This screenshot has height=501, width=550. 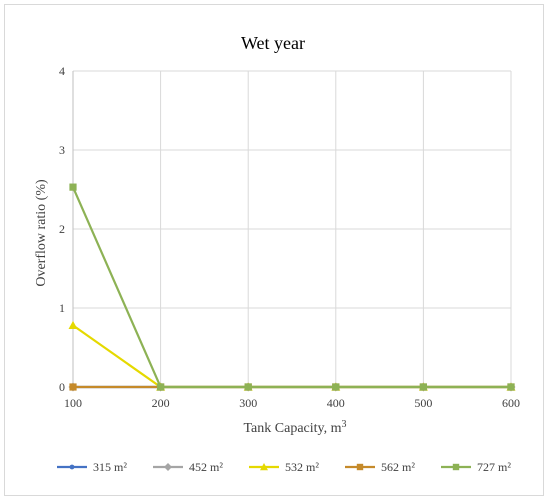 I want to click on legend-label: 727 m², so click(x=494, y=467).